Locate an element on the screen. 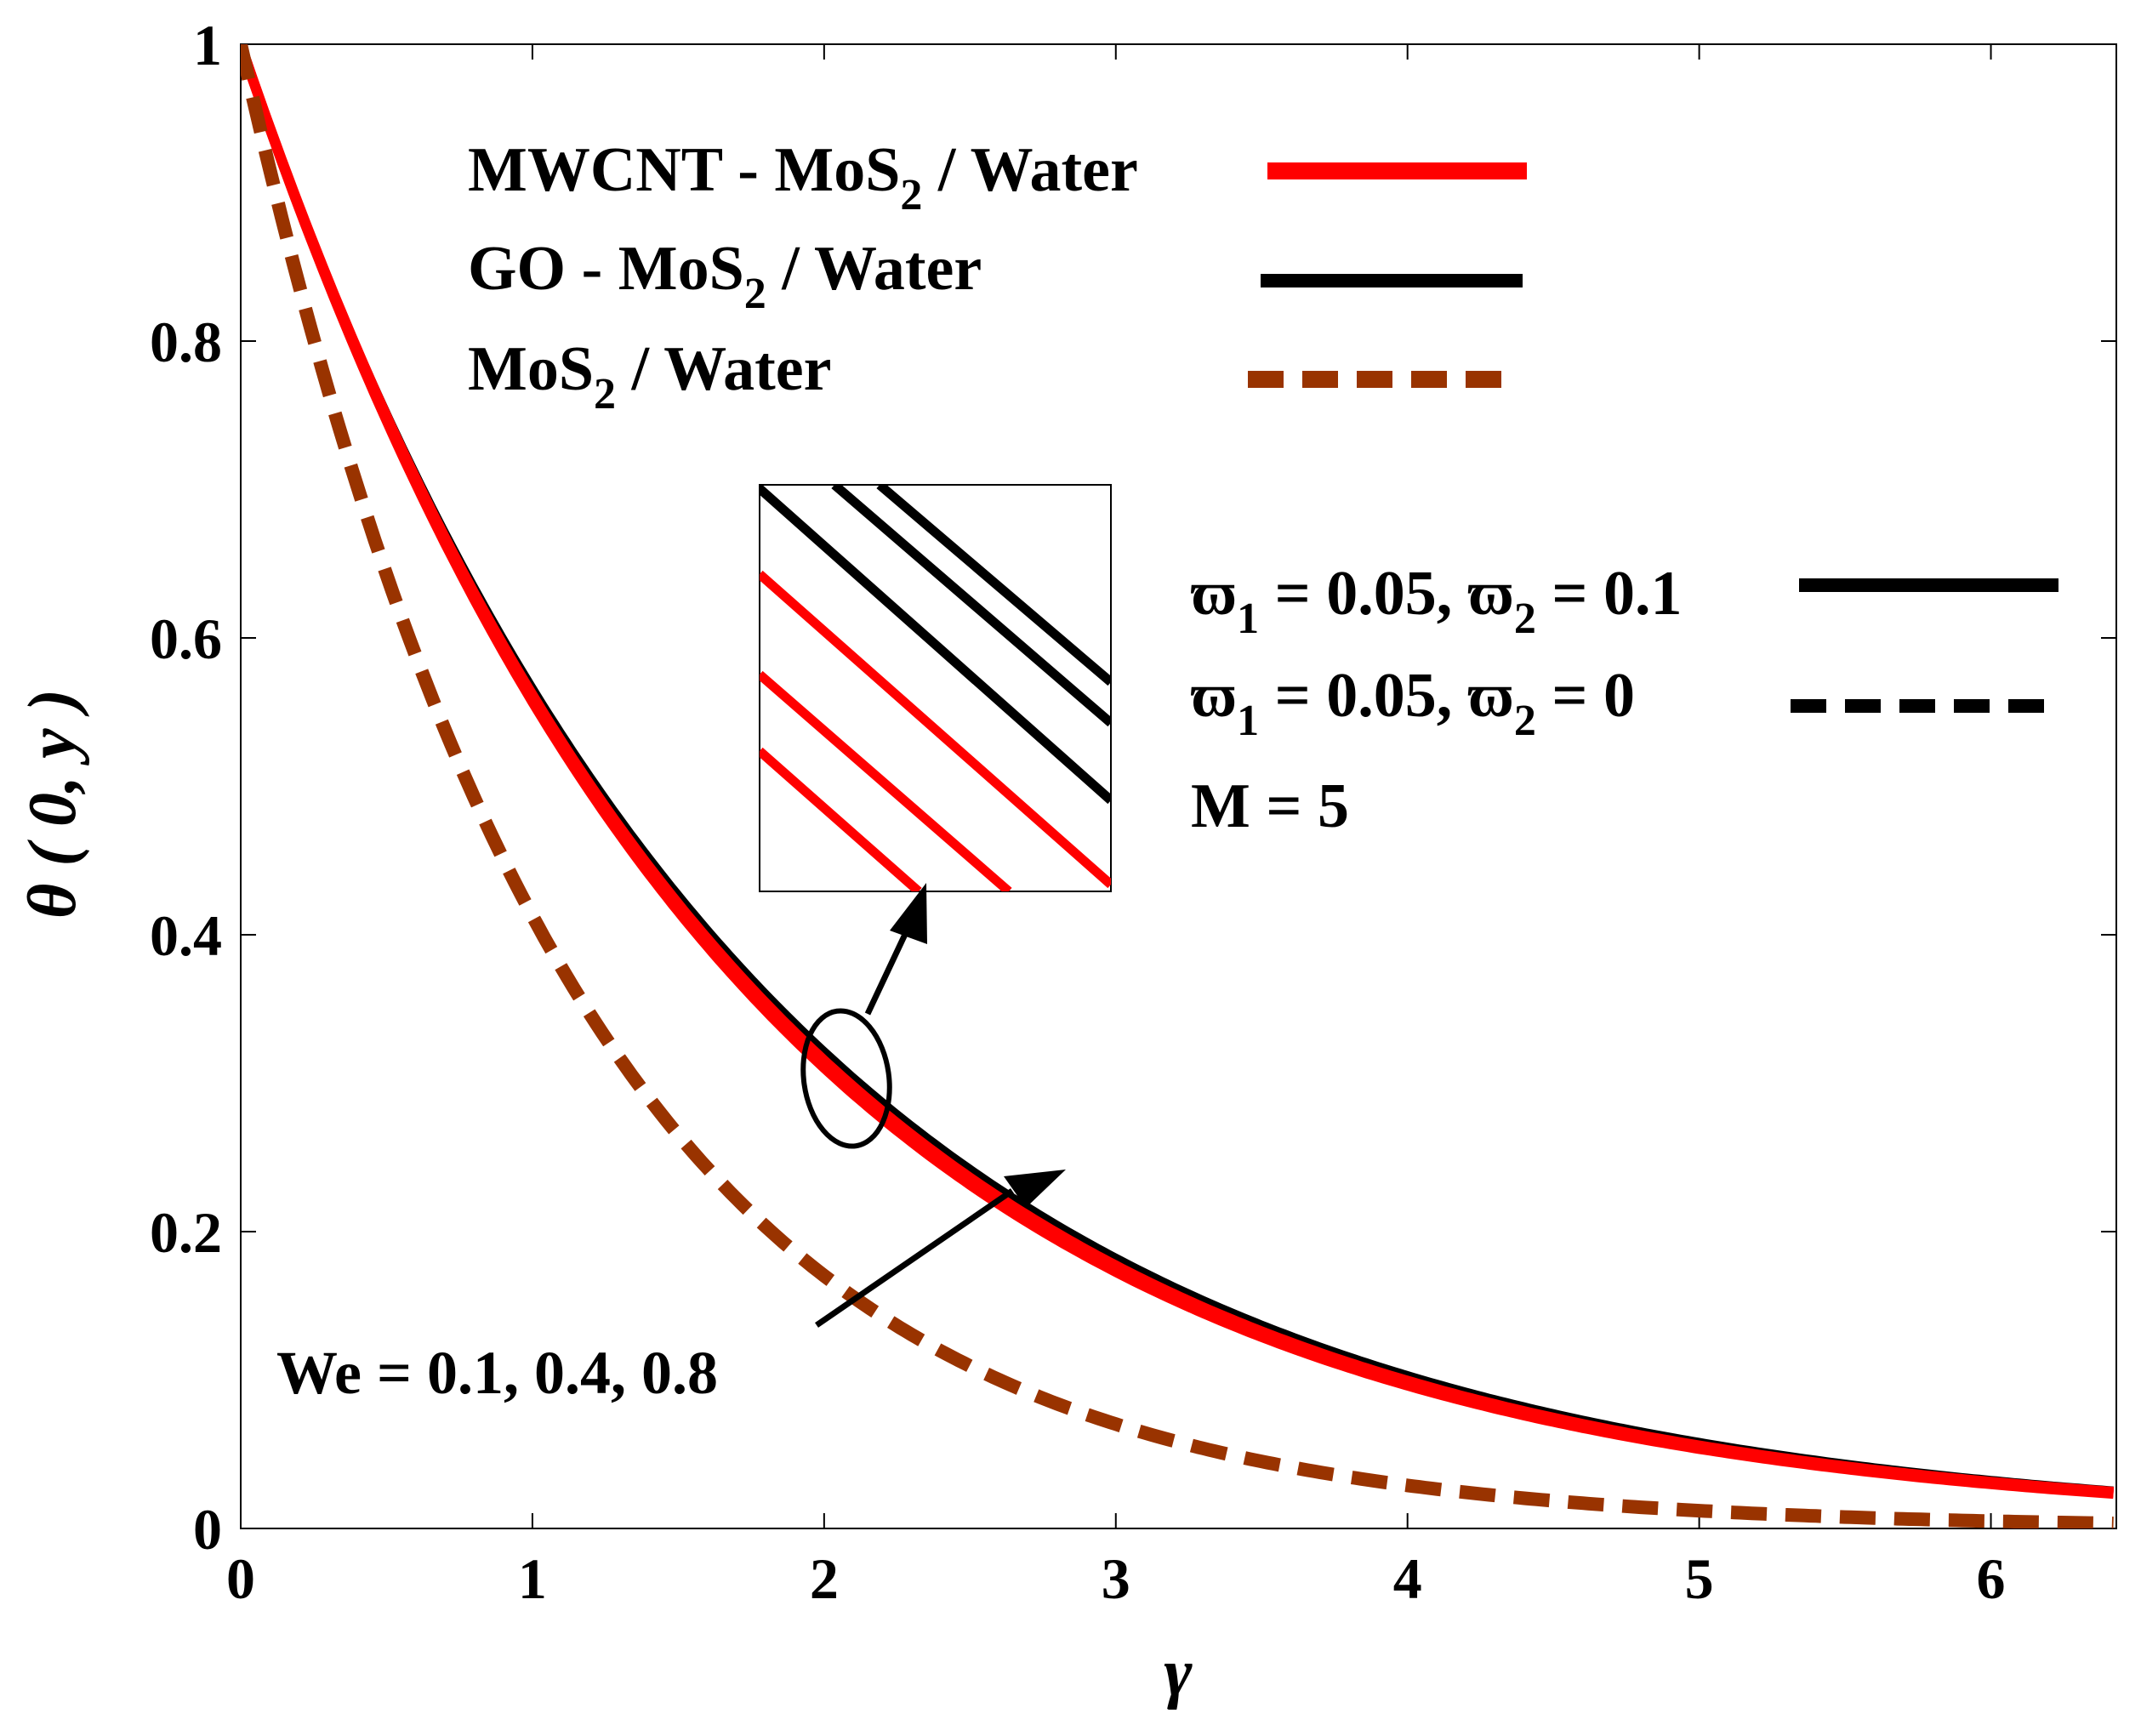  x-tick-label-3: 3 is located at coordinates (1116, 1578).